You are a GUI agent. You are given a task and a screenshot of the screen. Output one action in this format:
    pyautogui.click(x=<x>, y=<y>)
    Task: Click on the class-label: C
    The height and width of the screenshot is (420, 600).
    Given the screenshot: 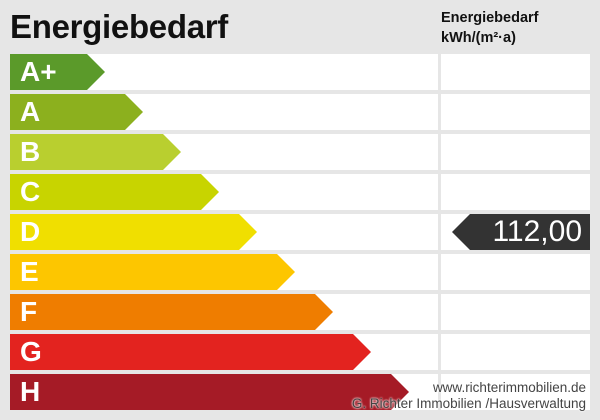 What is the action you would take?
    pyautogui.click(x=30, y=191)
    